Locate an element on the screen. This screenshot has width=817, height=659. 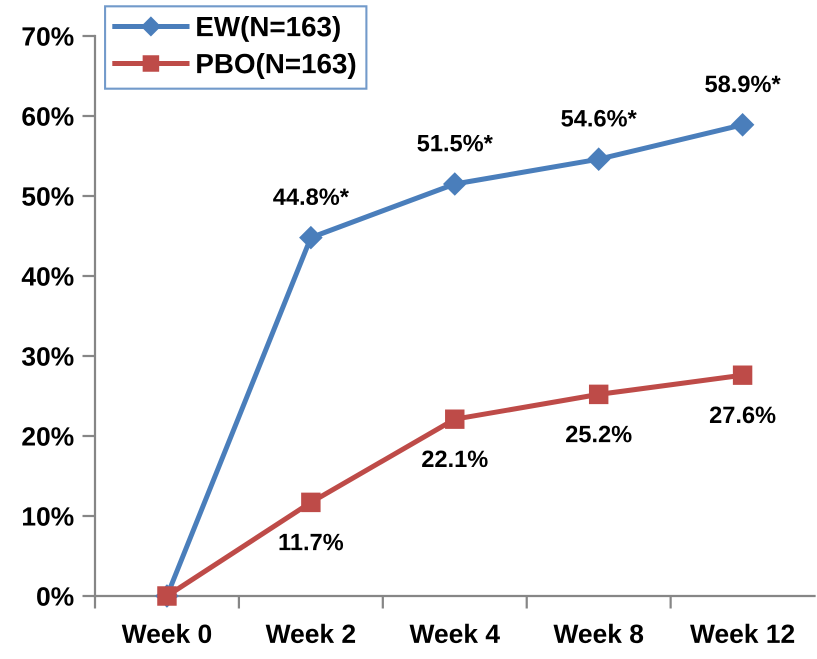
legend-label: EW(N=163) is located at coordinates (268, 29).